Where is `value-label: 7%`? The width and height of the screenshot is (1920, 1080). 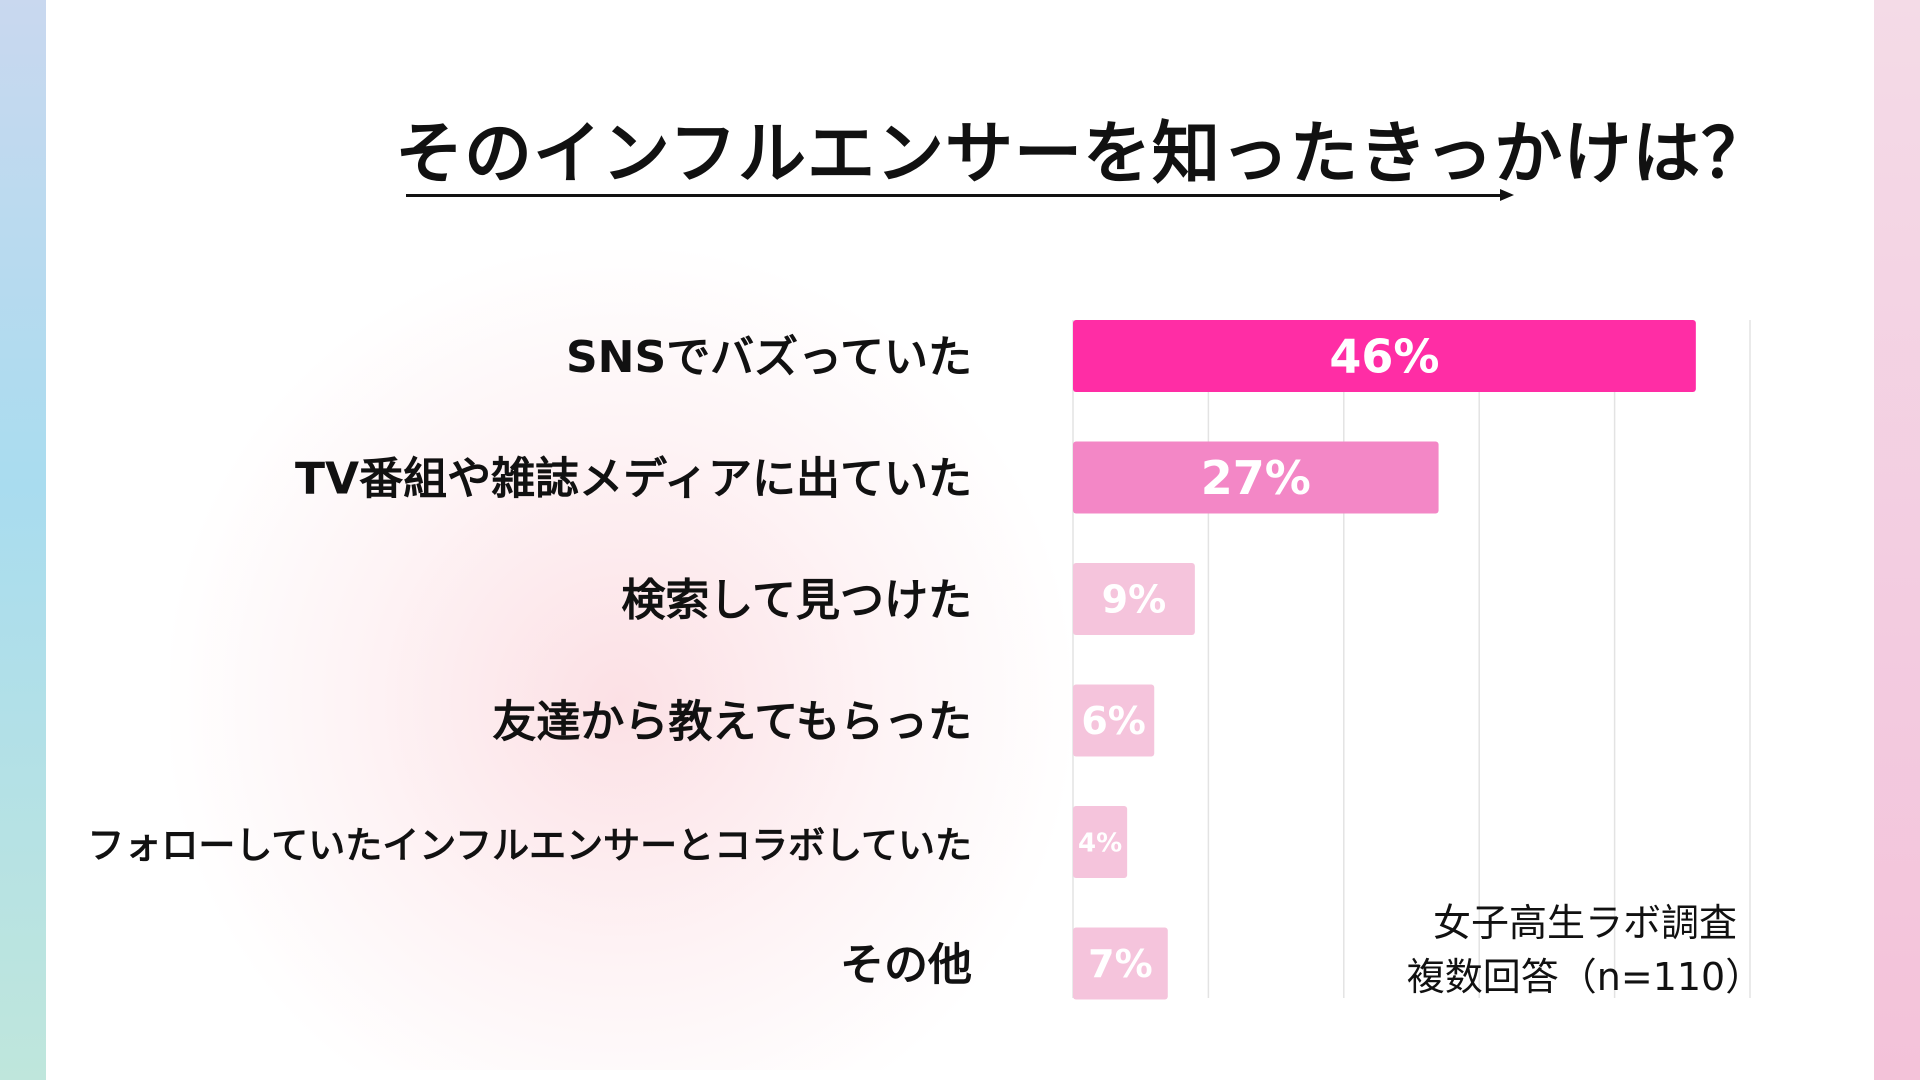 value-label: 7% is located at coordinates (1120, 964).